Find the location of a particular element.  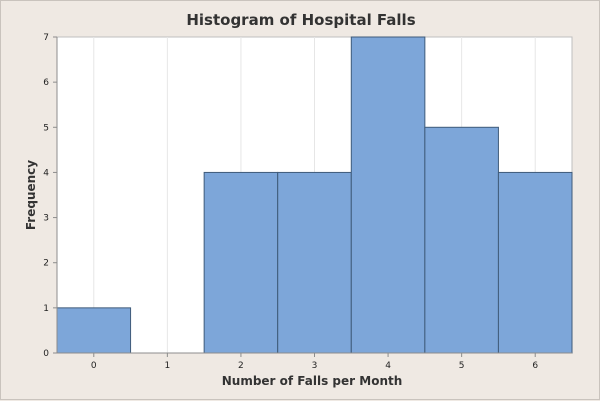

x-tick-label: 2 is located at coordinates (241, 366).